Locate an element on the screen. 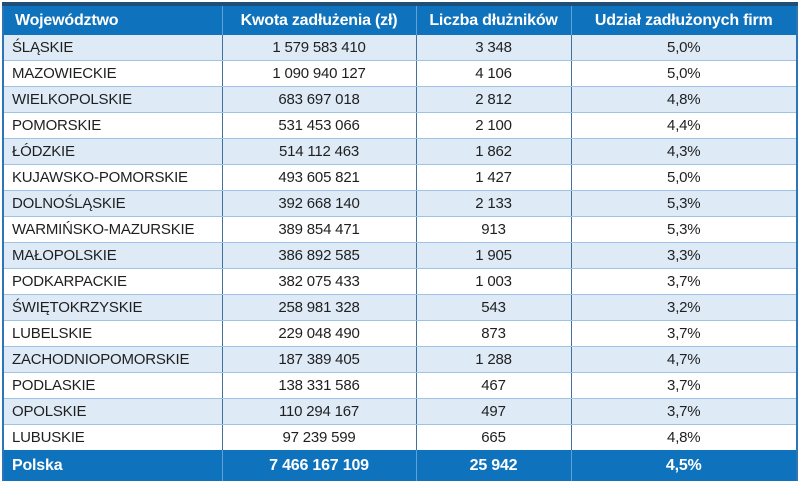  table-row: MAŁOPOLSKIE 386 892 585 1 905 3,3% is located at coordinates (400, 255).